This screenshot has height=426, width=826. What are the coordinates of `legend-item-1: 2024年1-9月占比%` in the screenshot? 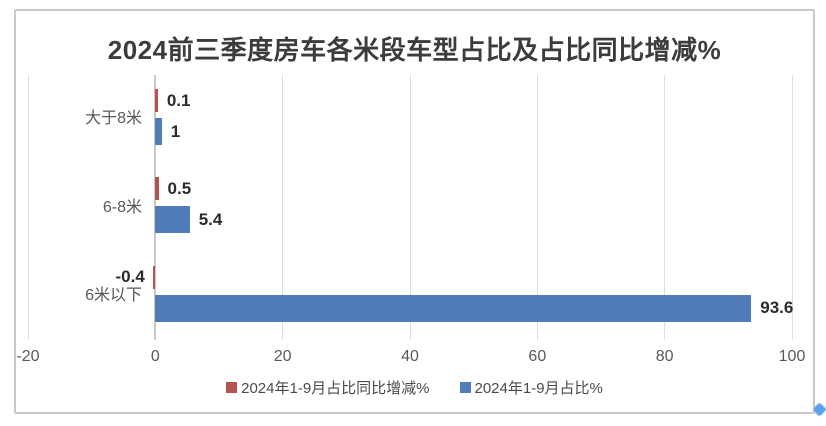 It's located at (531, 387).